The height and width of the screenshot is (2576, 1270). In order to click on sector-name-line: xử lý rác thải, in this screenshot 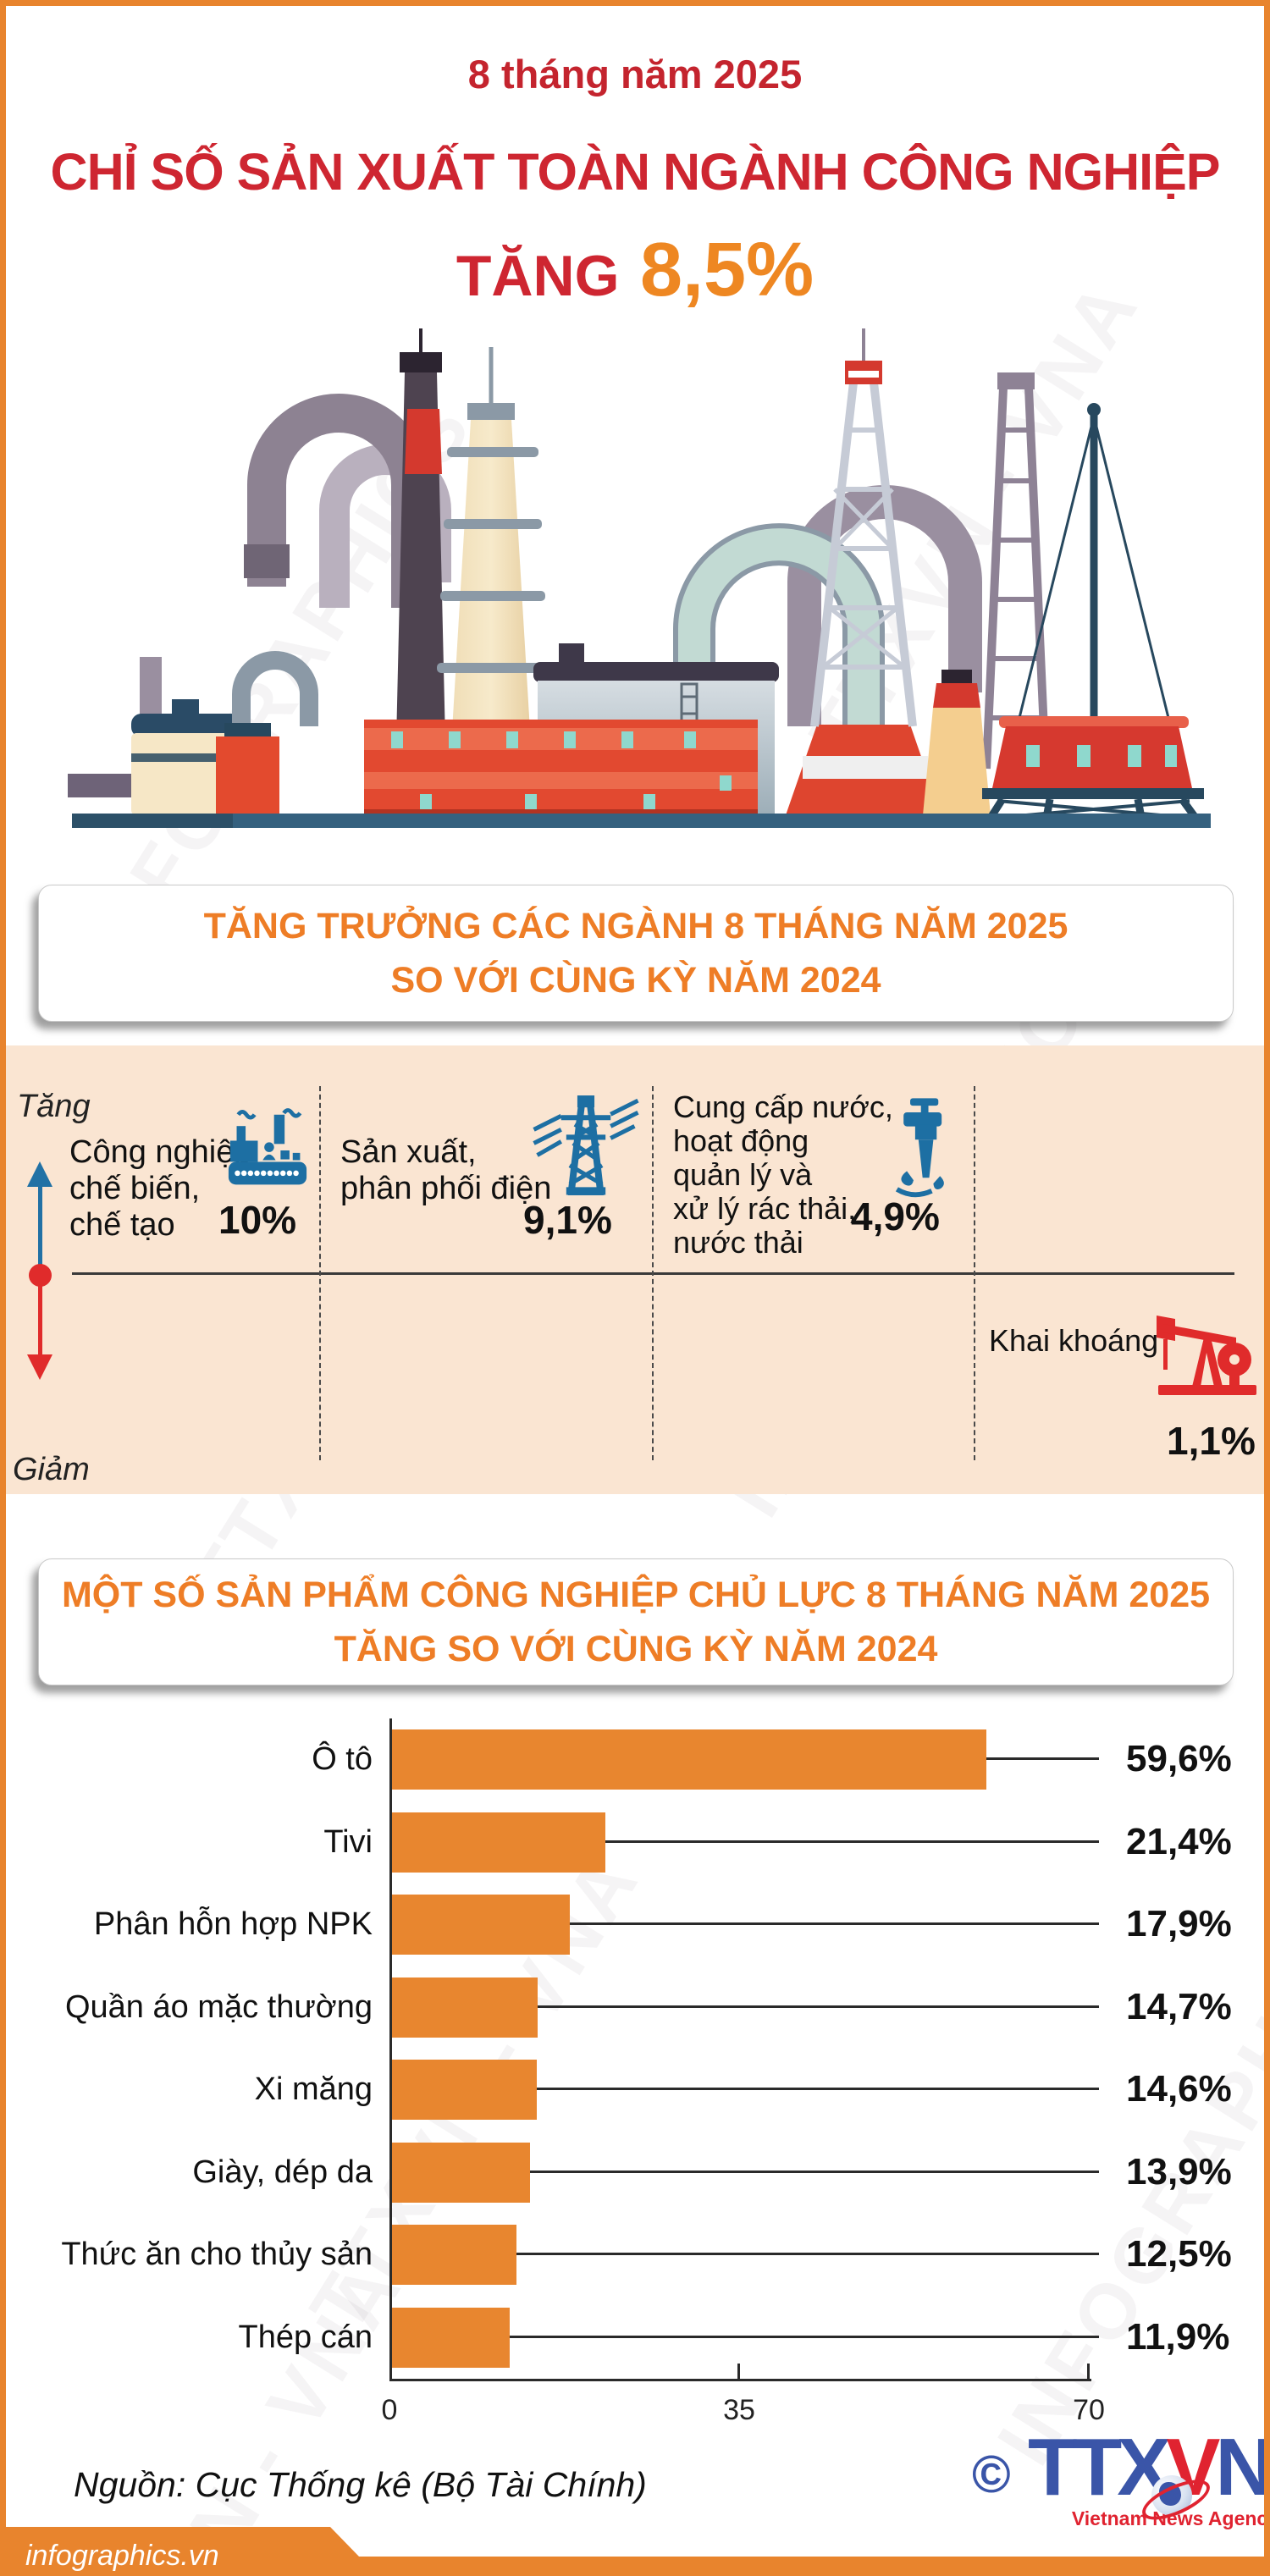, I will do `click(765, 1208)`.